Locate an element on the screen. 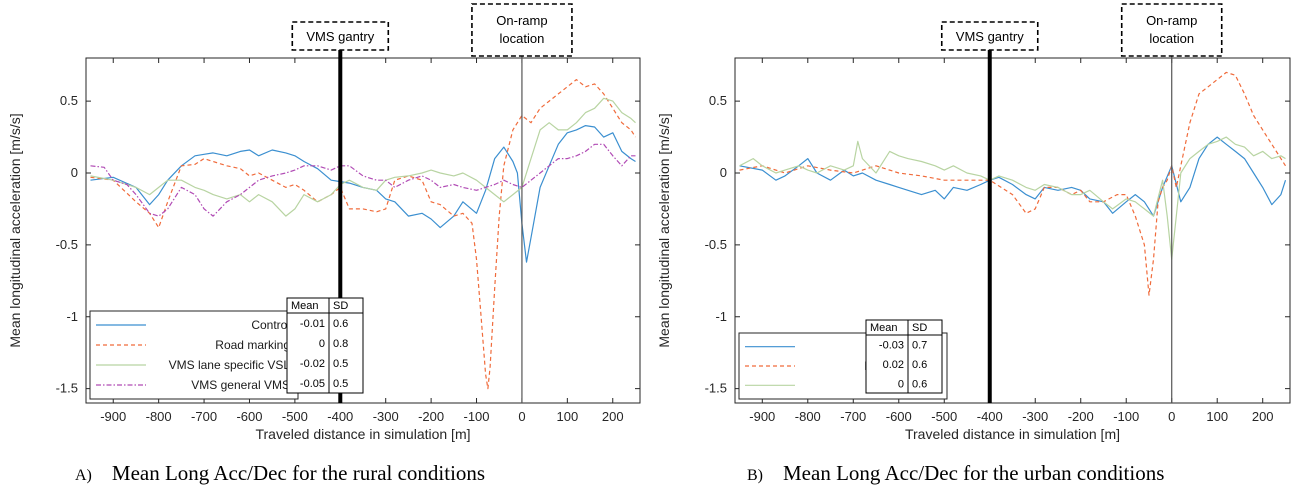 This screenshot has width=1296, height=496. stats-mean-value: 0.02 is located at coordinates (893, 365).